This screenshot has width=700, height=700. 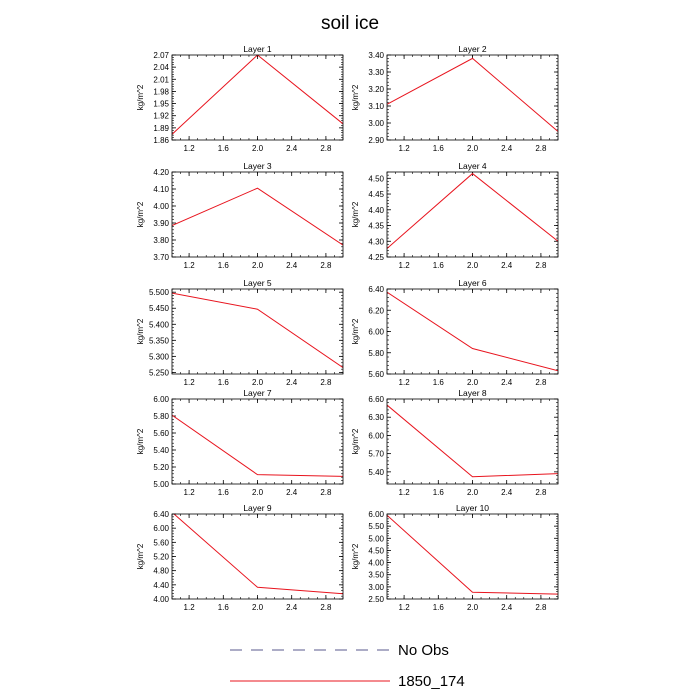 What do you see at coordinates (376, 194) in the screenshot?
I see `y-tick-label: 4.45` at bounding box center [376, 194].